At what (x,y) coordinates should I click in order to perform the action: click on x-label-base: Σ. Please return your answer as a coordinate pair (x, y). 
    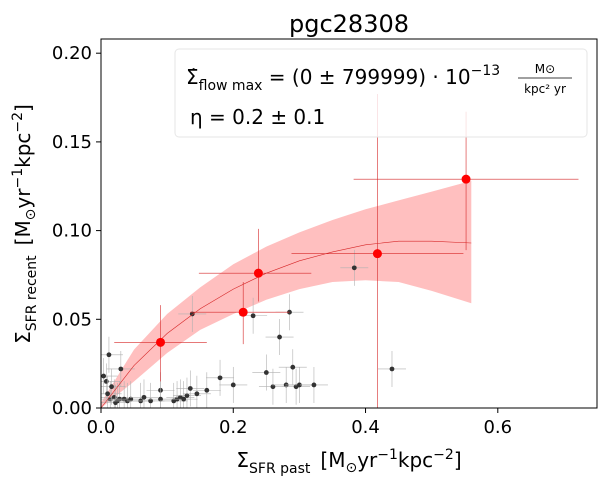
    Looking at the image, I should click on (242, 460).